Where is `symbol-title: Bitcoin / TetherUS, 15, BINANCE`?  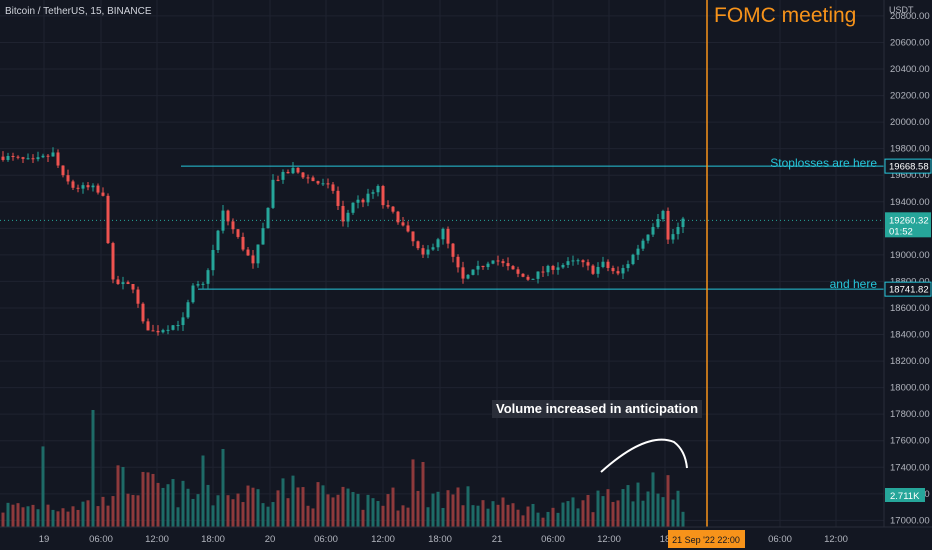 symbol-title: Bitcoin / TetherUS, 15, BINANCE is located at coordinates (78, 11).